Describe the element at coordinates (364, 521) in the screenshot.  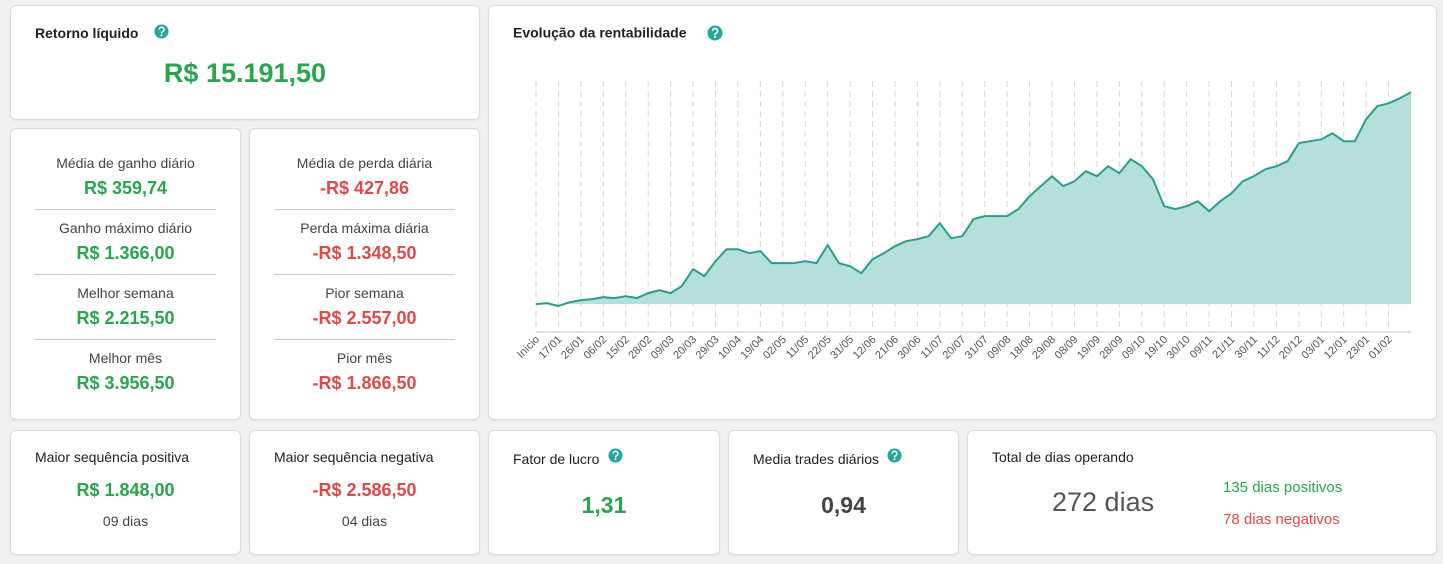
I see `streak-days: 04 dias` at that location.